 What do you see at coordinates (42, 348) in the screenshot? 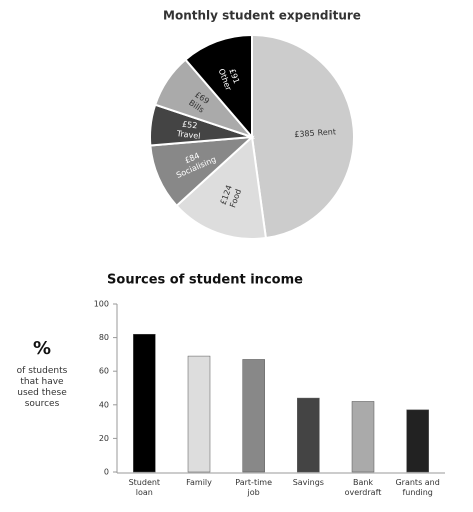
I see `y-symbol: %` at bounding box center [42, 348].